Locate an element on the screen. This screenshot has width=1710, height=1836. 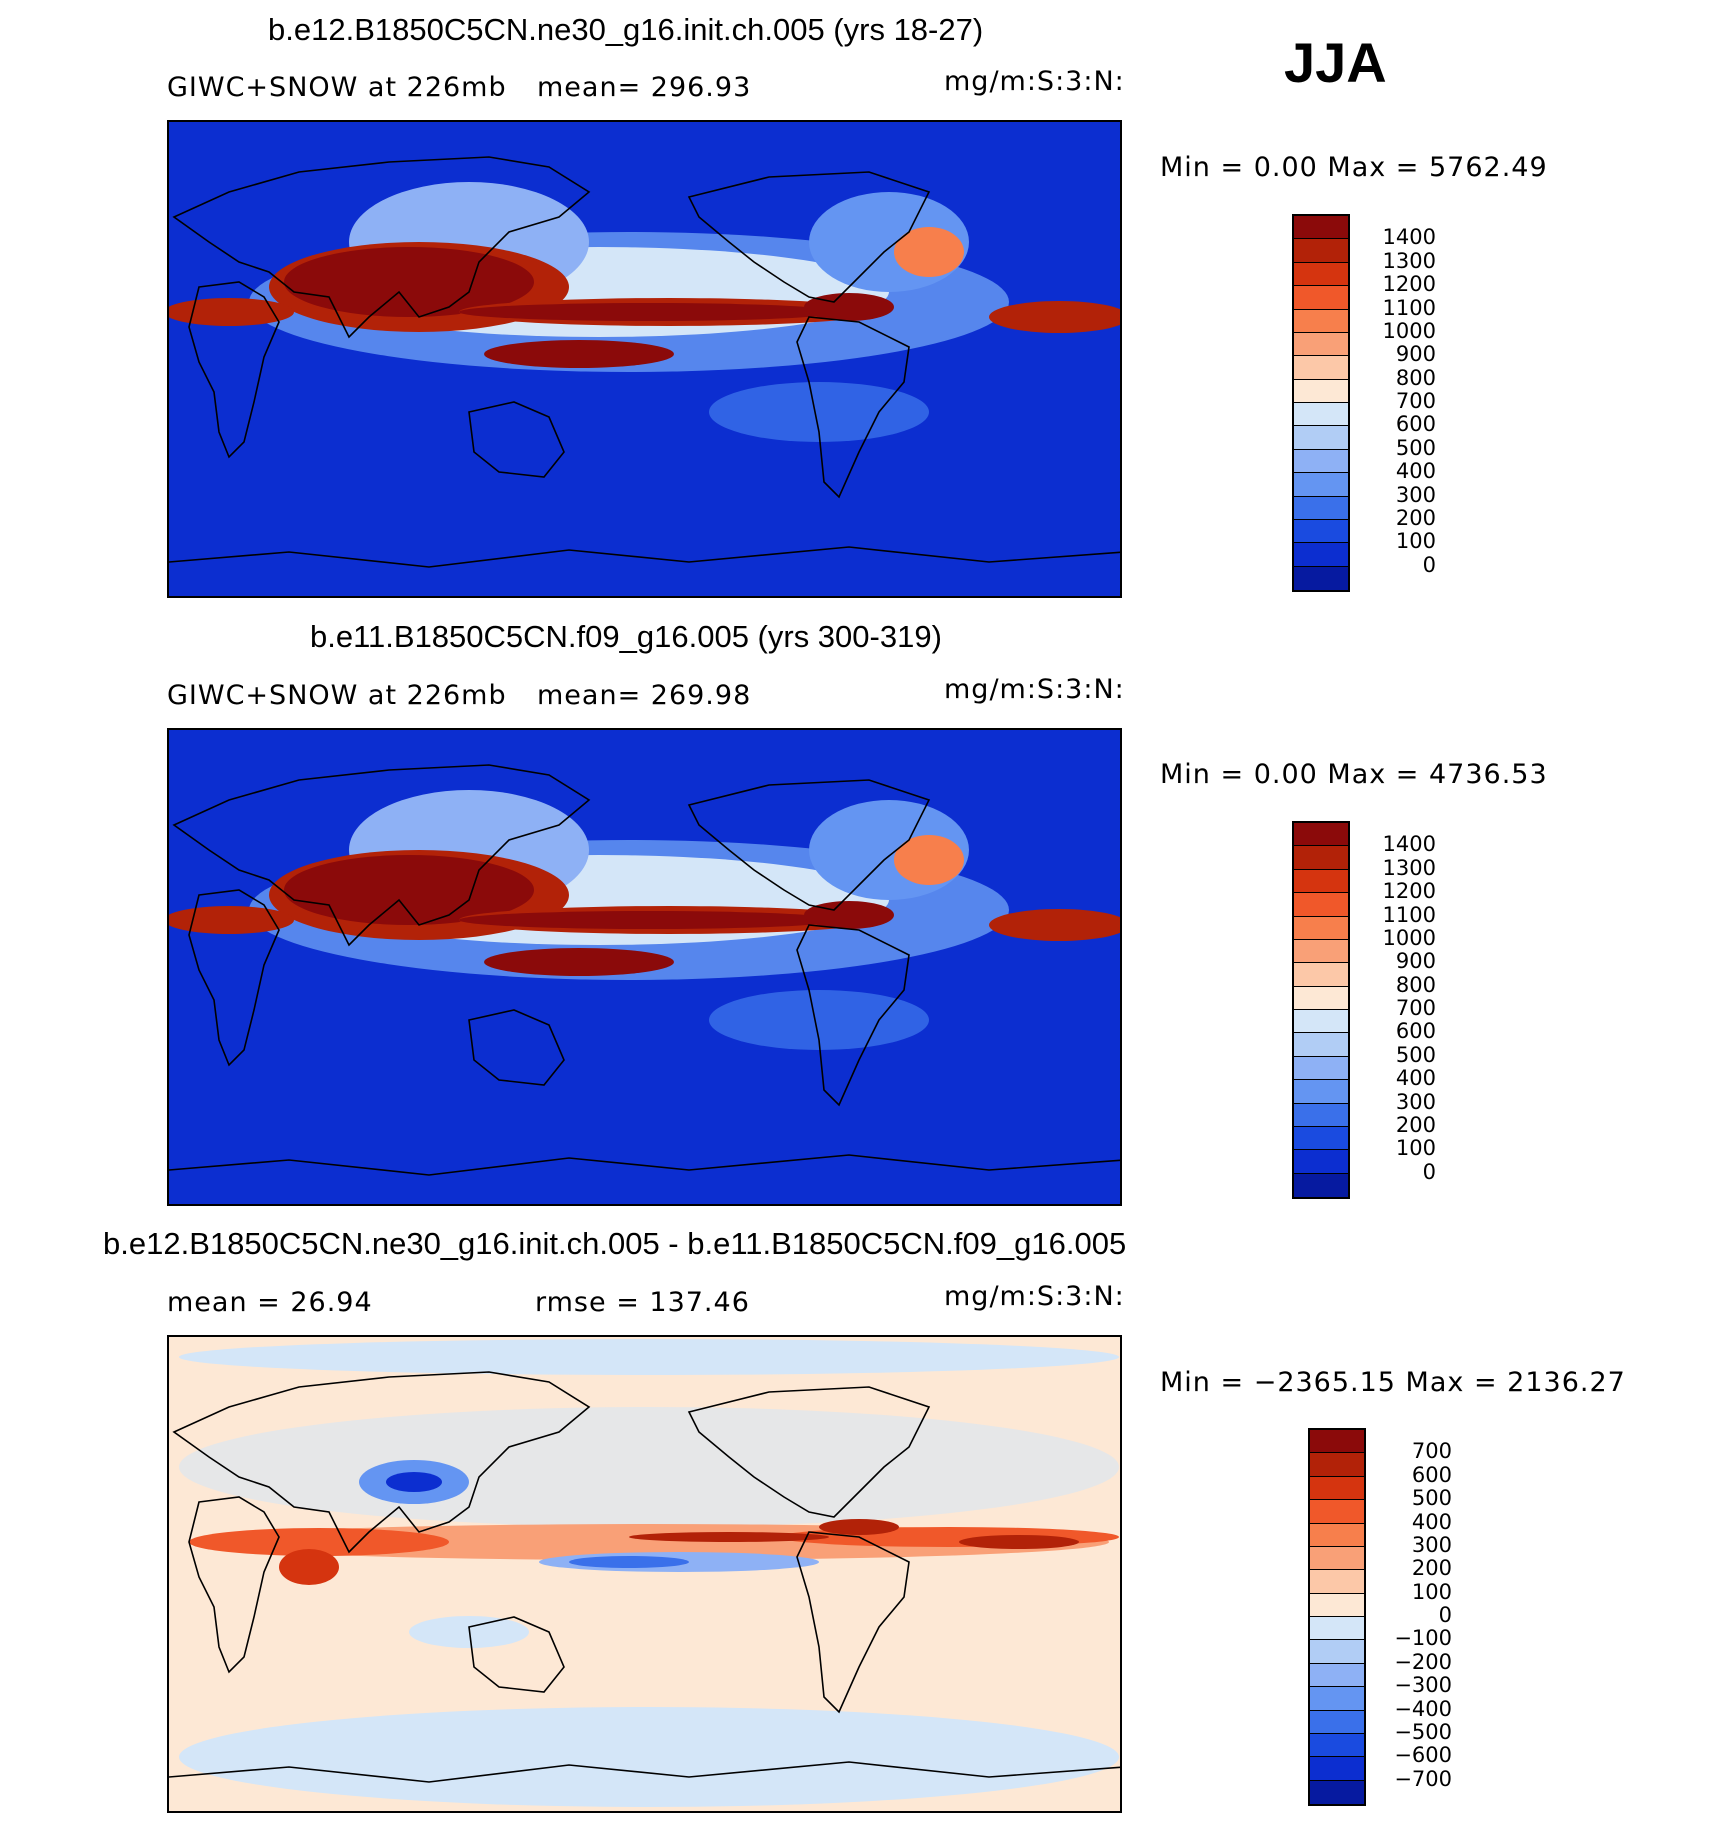
panel-1-mean: mean= 296.93 is located at coordinates (644, 87).